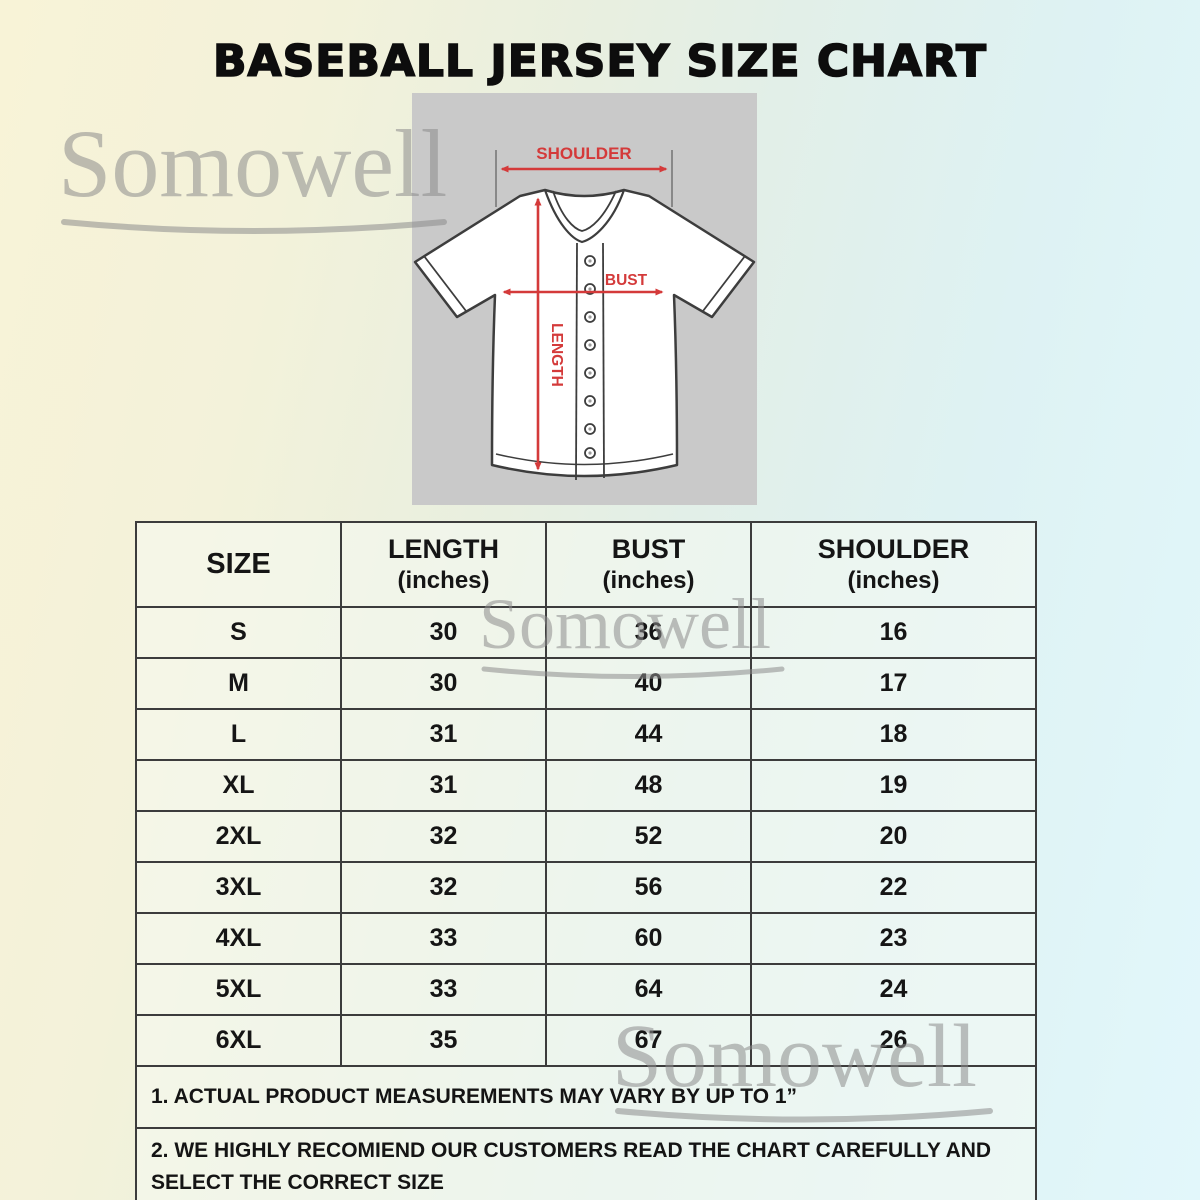  What do you see at coordinates (238, 989) in the screenshot?
I see `size-cell: 5XL` at bounding box center [238, 989].